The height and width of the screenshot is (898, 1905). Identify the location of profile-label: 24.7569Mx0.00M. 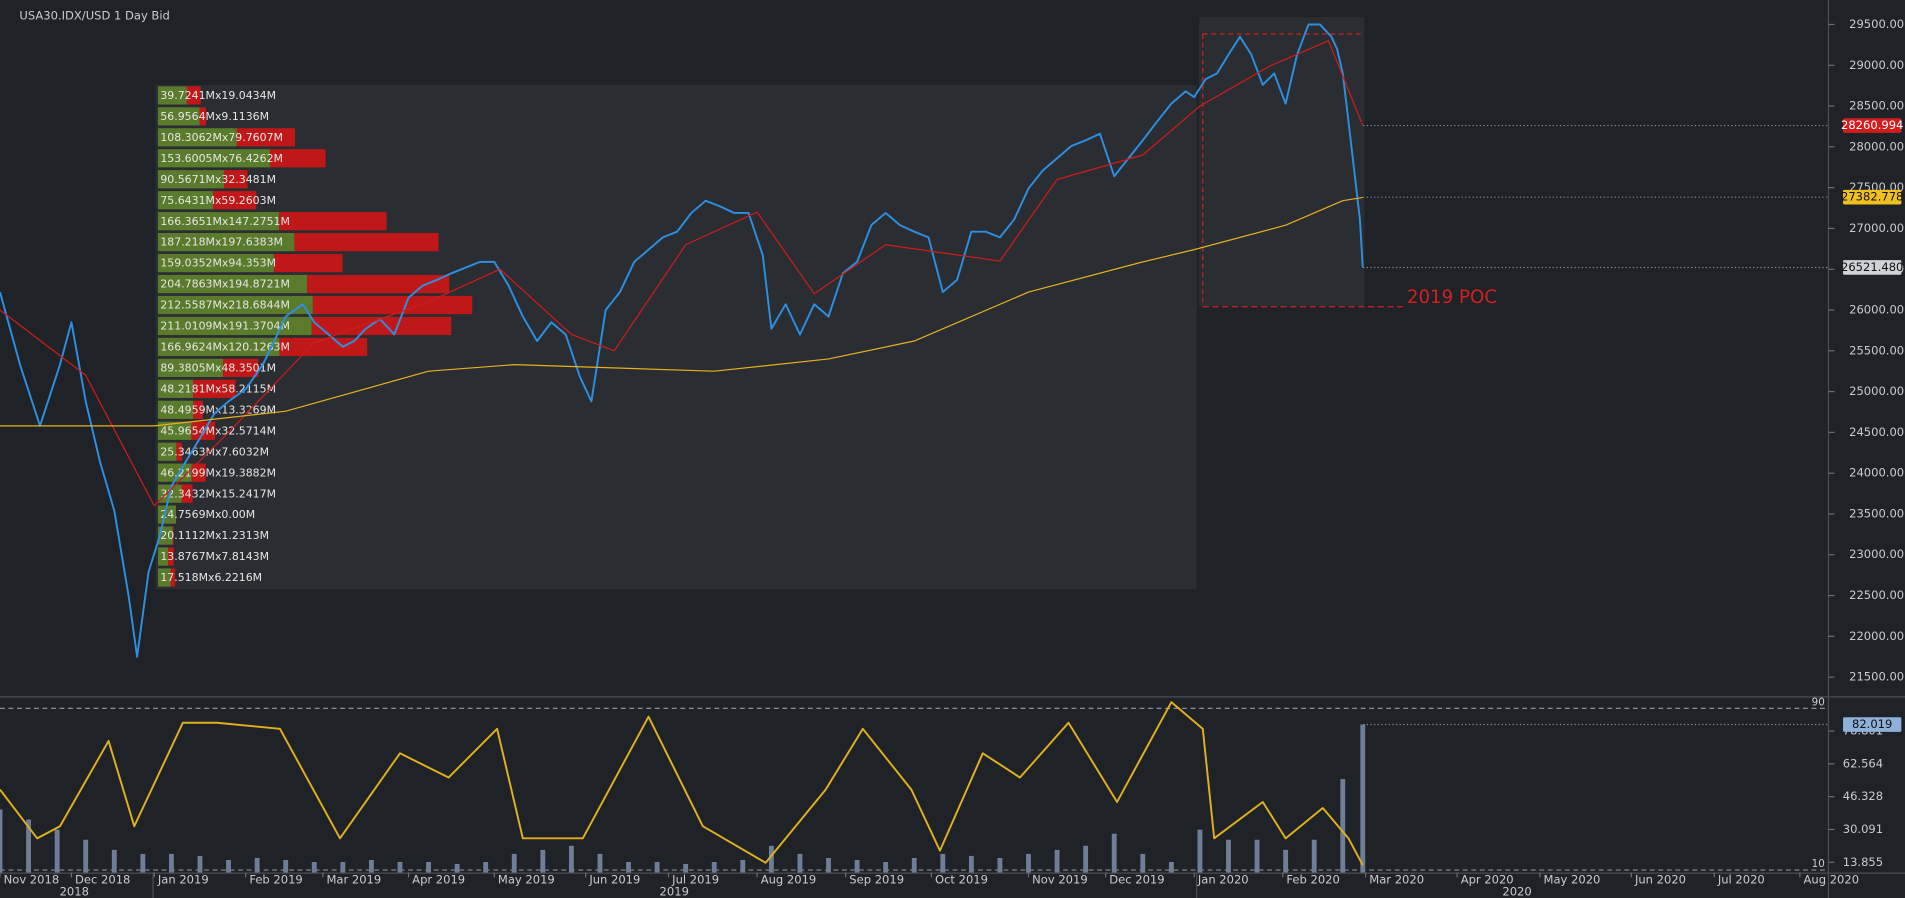
(207, 514).